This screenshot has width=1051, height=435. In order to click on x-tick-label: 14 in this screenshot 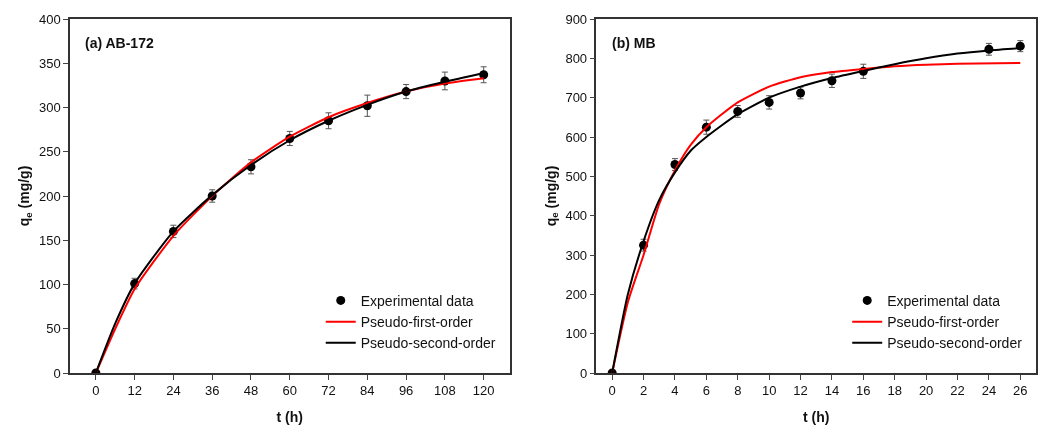, I will do `click(832, 391)`.